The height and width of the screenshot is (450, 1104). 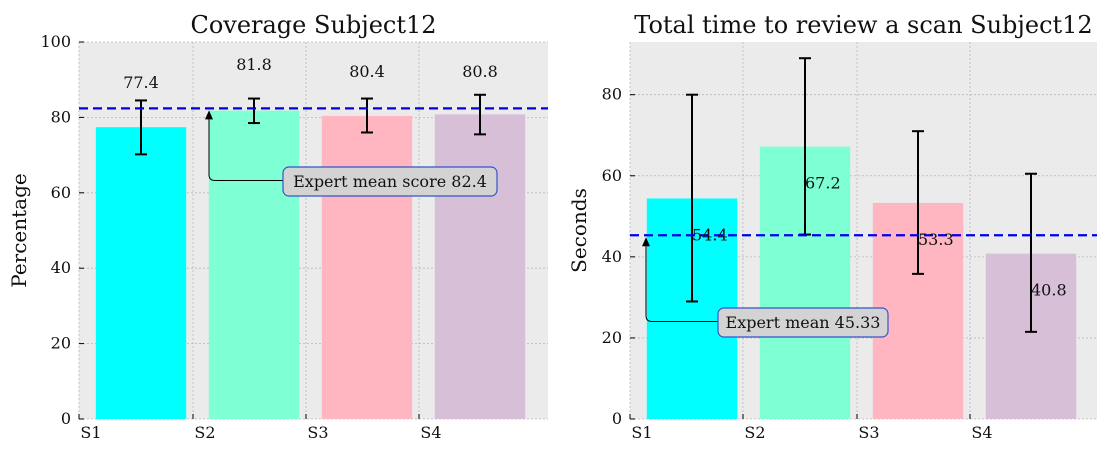 I want to click on chart-title: Coverage Subject12, so click(x=313, y=25).